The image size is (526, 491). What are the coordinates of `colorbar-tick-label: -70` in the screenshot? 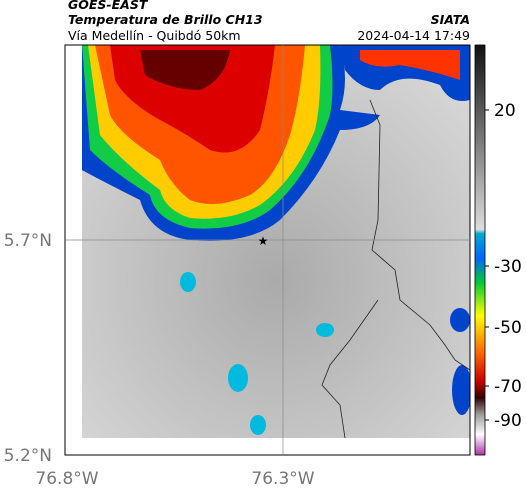 It's located at (508, 387).